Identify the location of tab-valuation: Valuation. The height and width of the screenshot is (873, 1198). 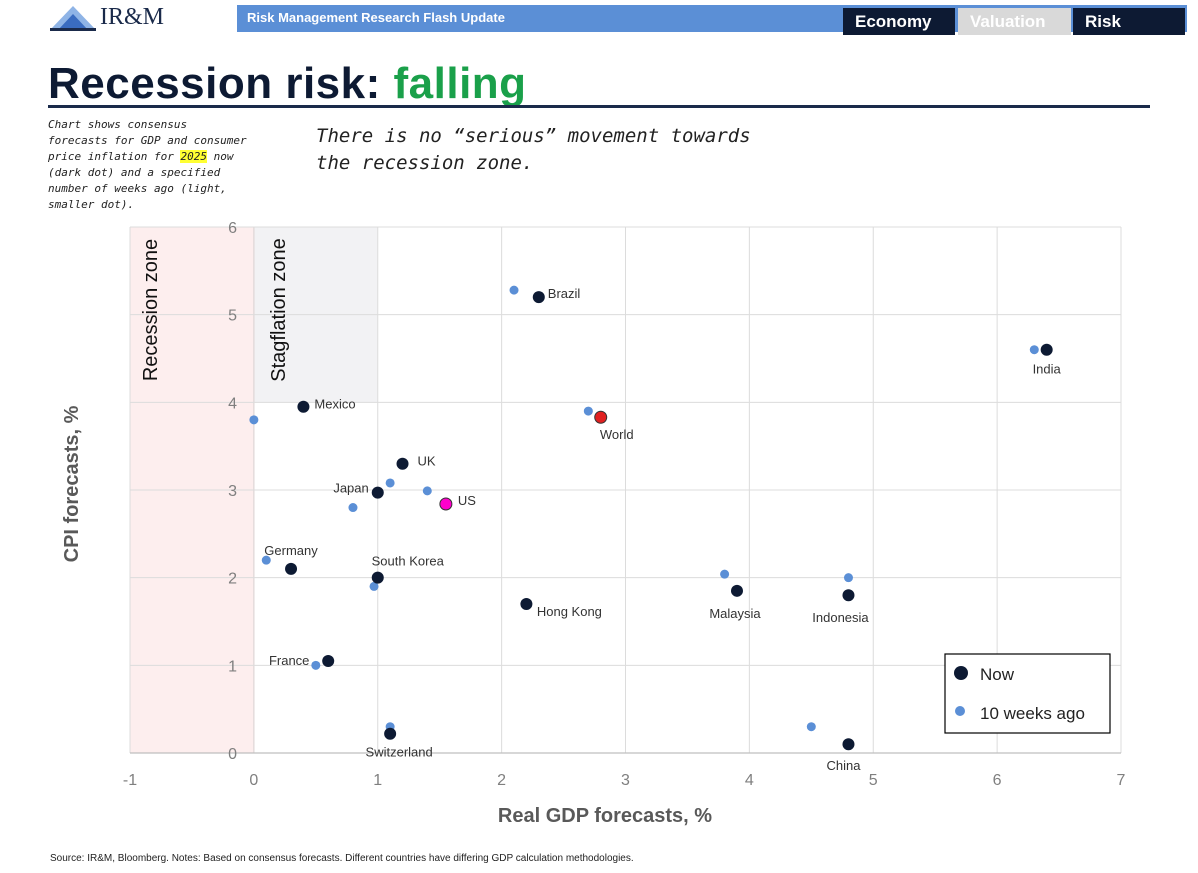
(1014, 21).